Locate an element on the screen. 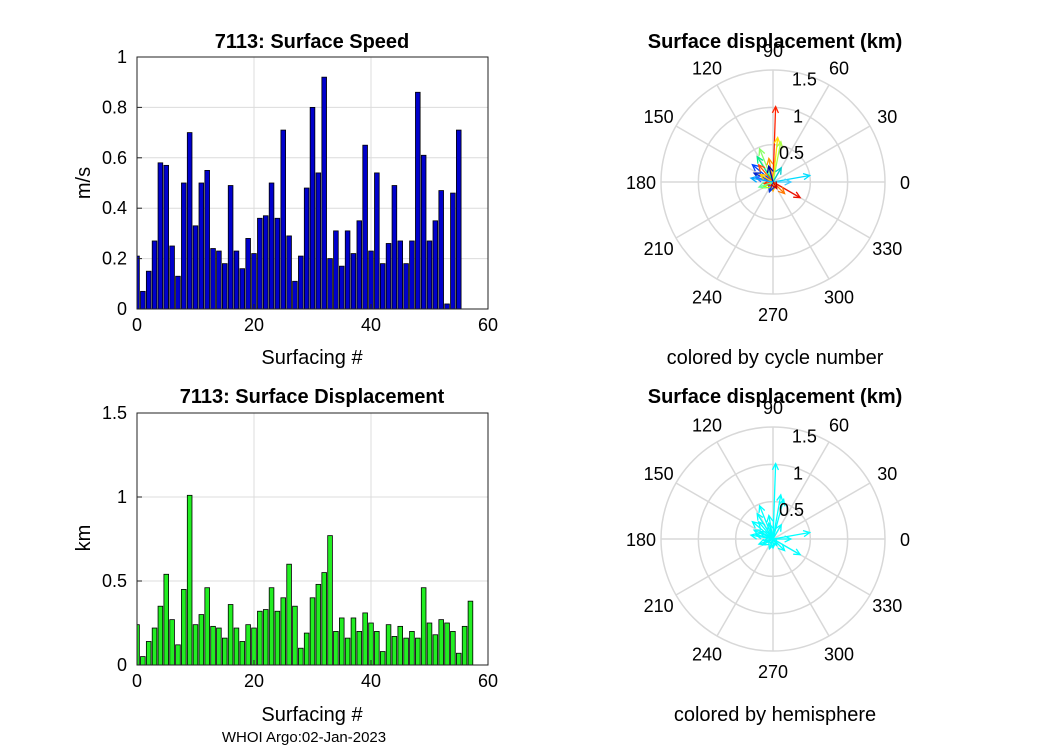 Image resolution: width=1050 pixels, height=750 pixels. angle-tick-label: 90 is located at coordinates (773, 51).